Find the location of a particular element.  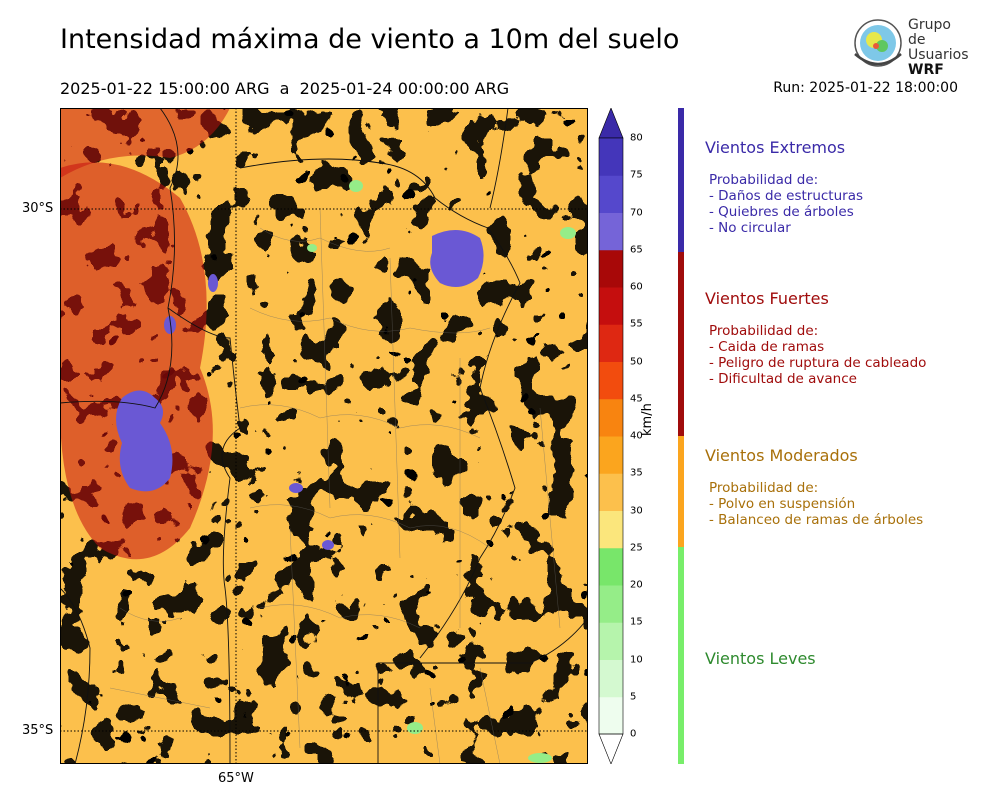

colorbar-tick-label: 55 is located at coordinates (636, 324).